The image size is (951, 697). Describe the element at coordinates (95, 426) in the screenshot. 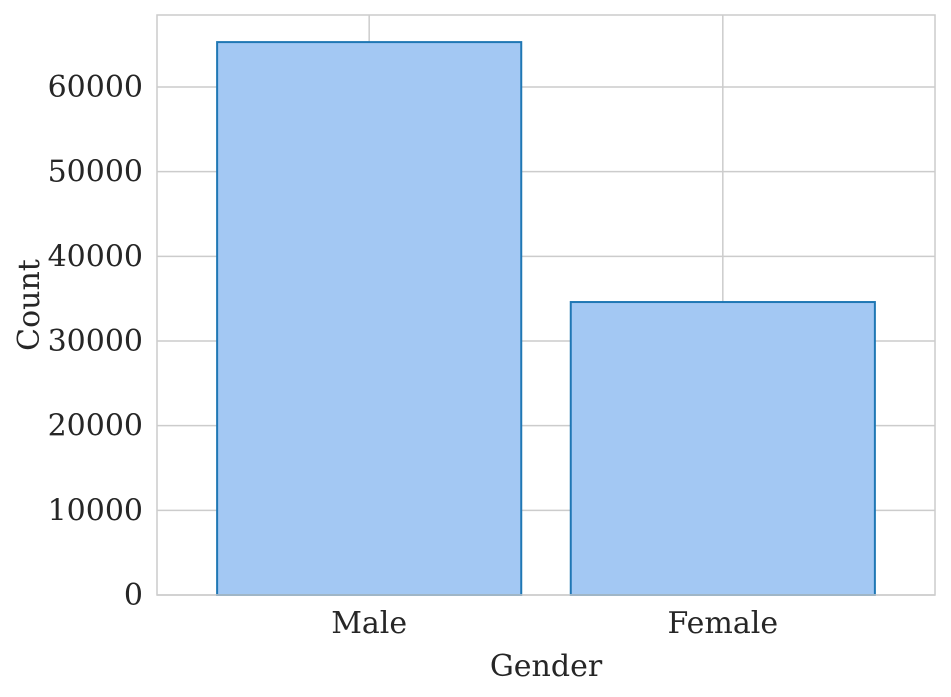

I see `y-tick-label: 20000` at that location.